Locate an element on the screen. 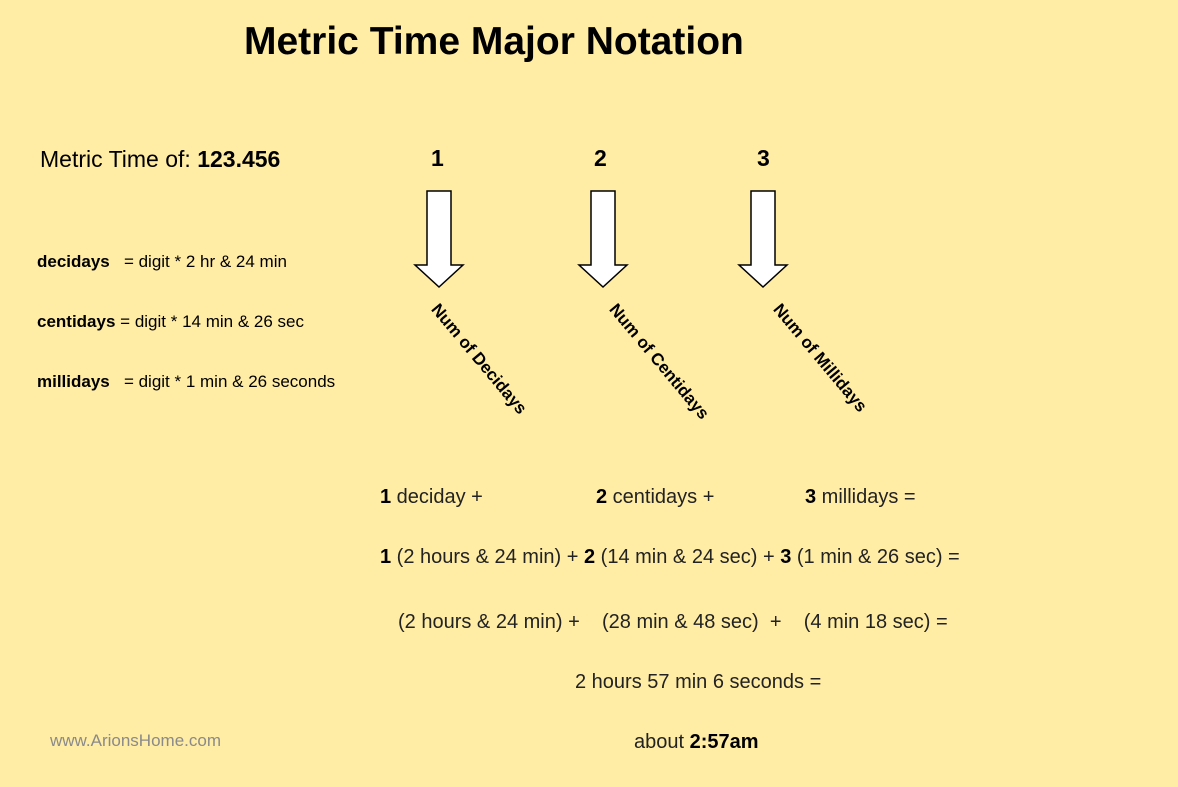  definition-decidays: decidays = digit * 2 hr & 24 min is located at coordinates (162, 262).